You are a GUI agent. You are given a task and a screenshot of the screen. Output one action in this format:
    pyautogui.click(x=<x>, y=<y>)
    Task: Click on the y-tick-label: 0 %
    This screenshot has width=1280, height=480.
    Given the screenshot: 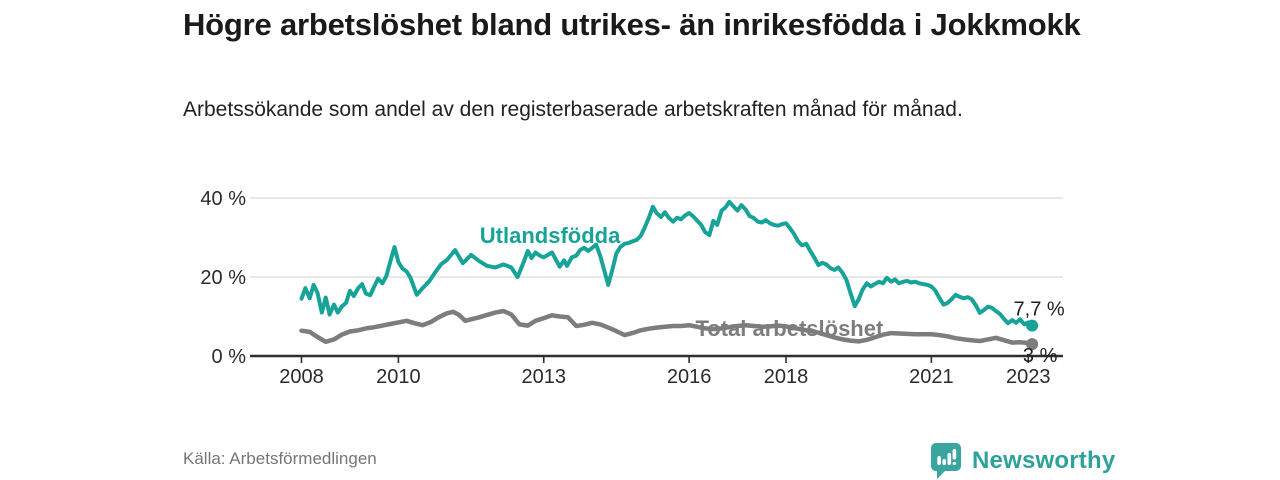 What is the action you would take?
    pyautogui.click(x=229, y=357)
    